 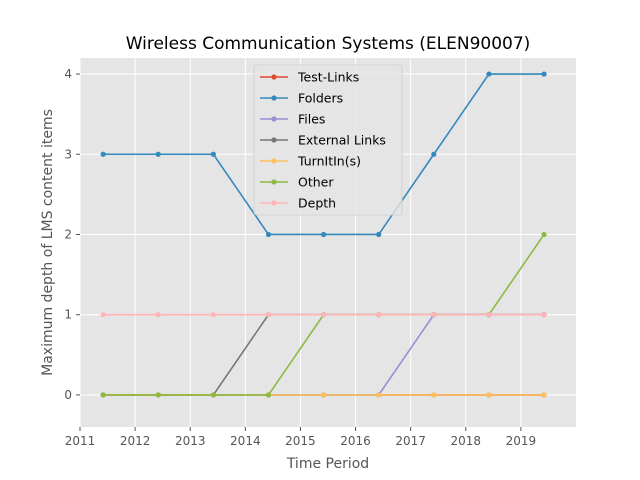 What do you see at coordinates (466, 441) in the screenshot?
I see `x-tick-label: 2018` at bounding box center [466, 441].